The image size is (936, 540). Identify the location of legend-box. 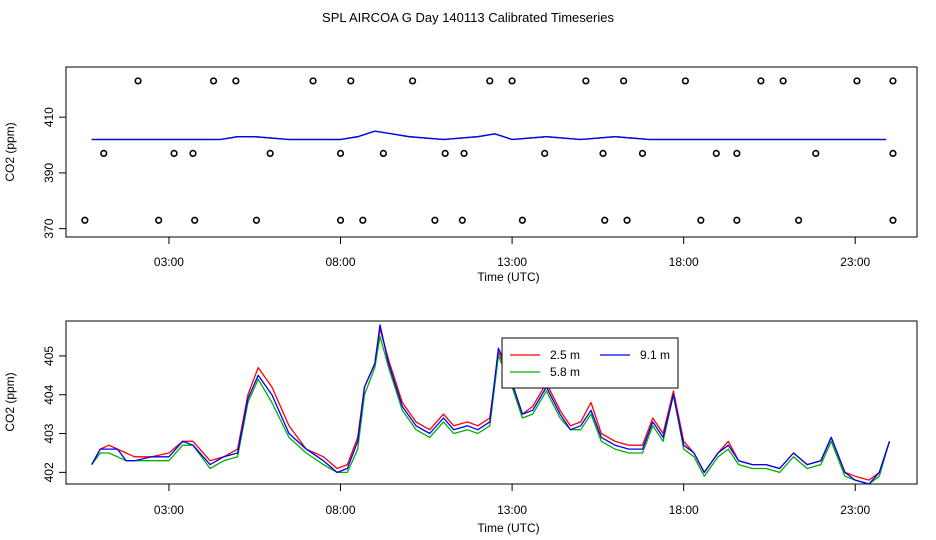
(590, 363).